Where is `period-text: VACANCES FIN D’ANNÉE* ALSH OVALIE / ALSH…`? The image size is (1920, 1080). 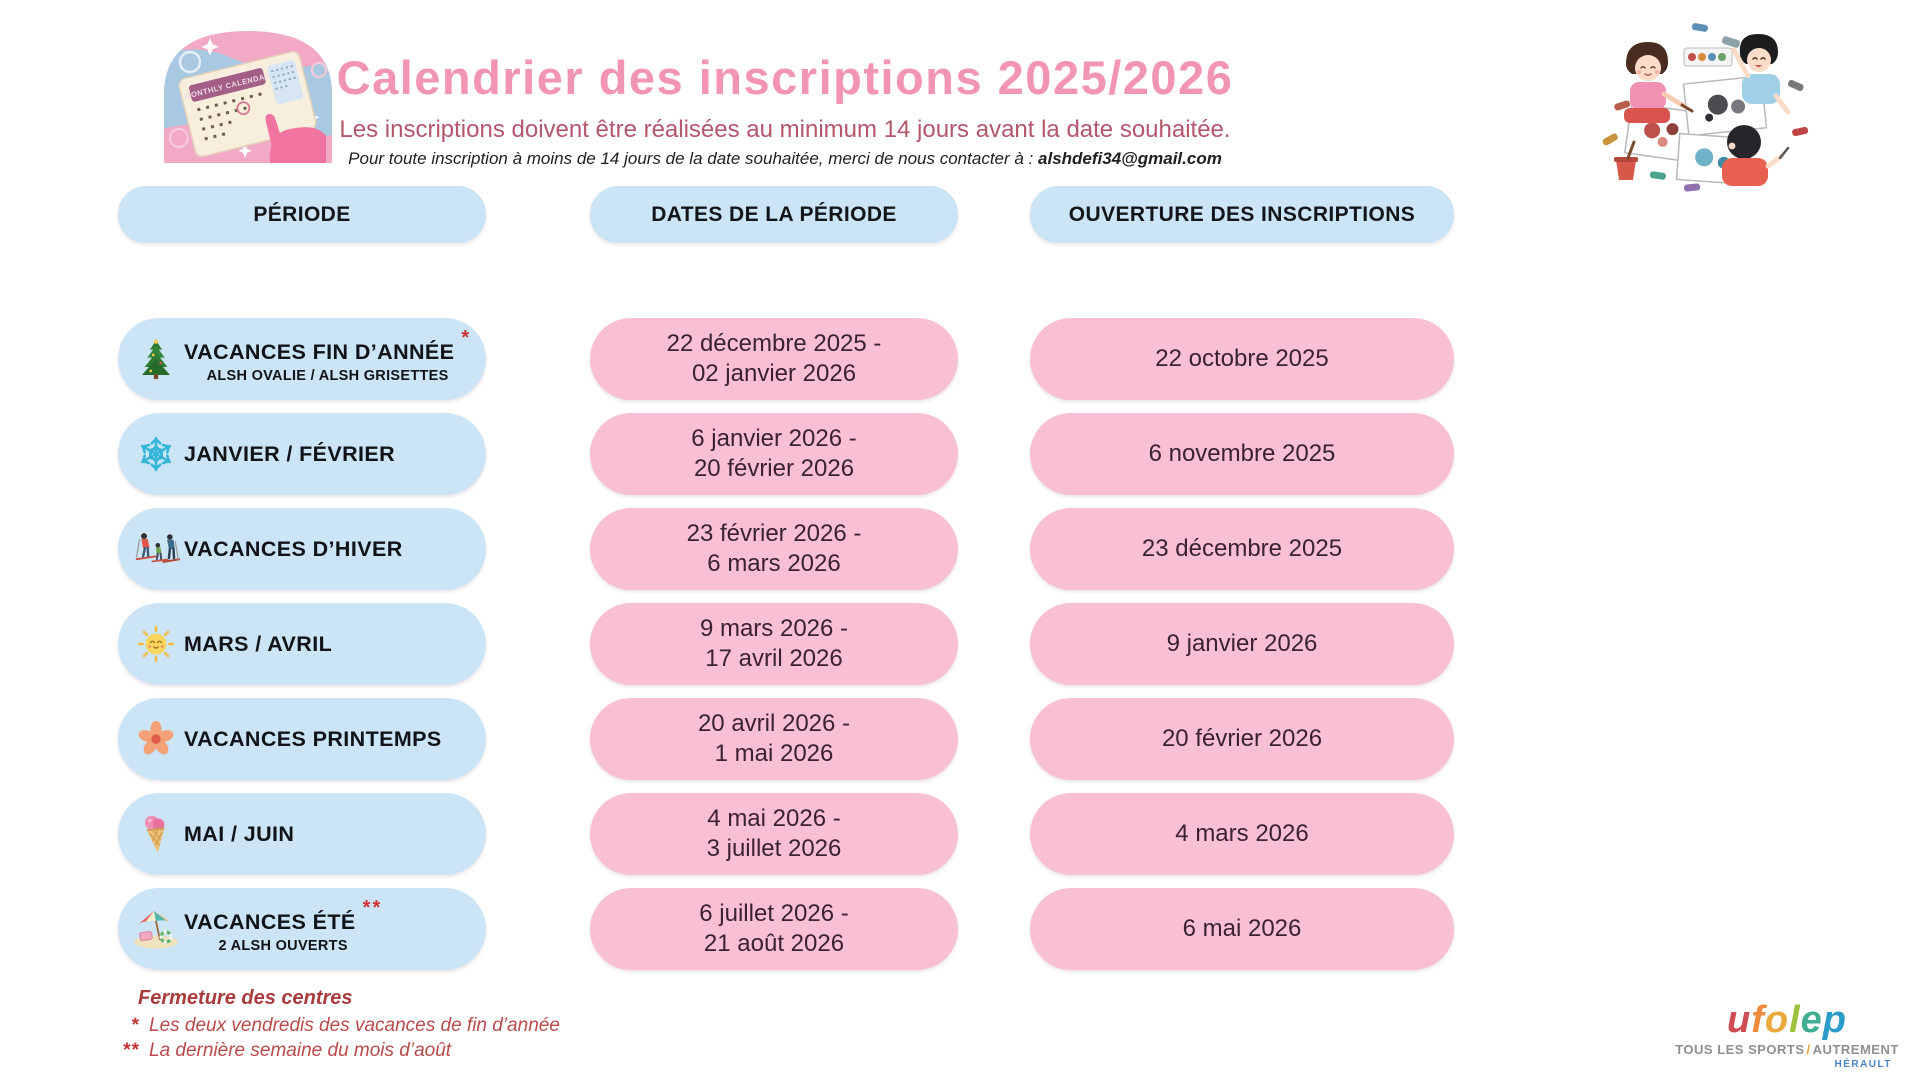
period-text: VACANCES FIN D’ANNÉE* ALSH OVALIE / ALSH… is located at coordinates (328, 355).